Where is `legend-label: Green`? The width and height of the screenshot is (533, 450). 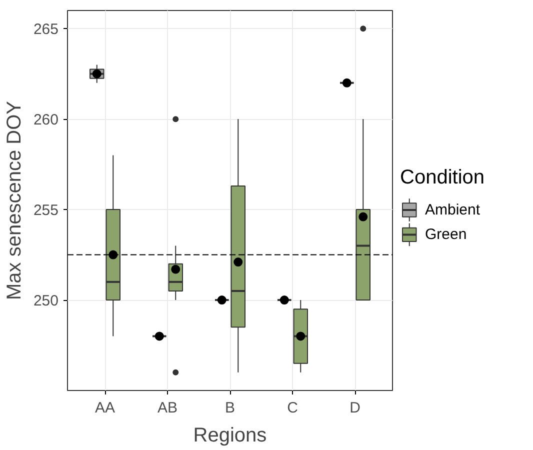 legend-label: Green is located at coordinates (446, 235).